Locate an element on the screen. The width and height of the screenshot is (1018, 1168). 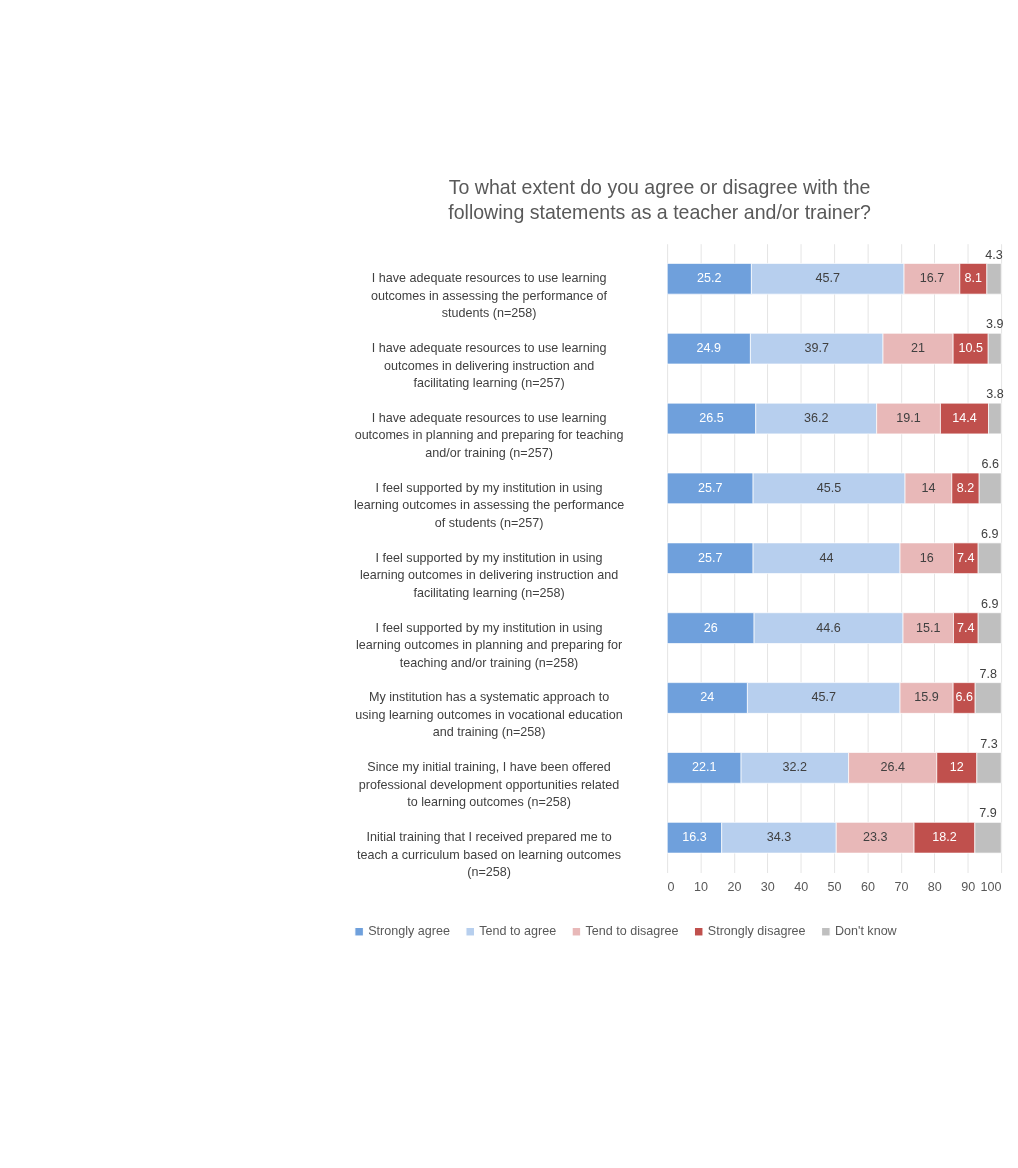
data-label: 24 is located at coordinates (707, 697).